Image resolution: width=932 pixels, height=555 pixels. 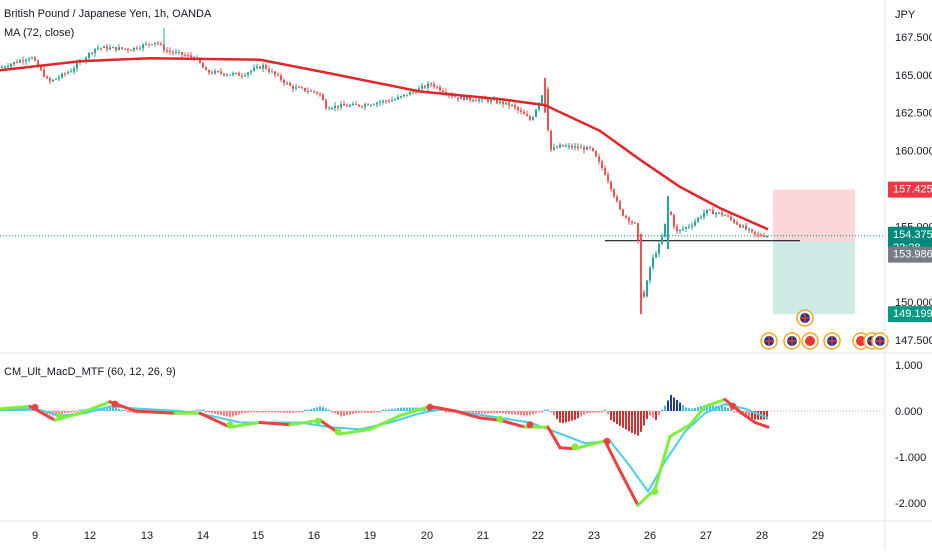 I want to click on y-tick-label: 150.000, so click(x=913, y=303).